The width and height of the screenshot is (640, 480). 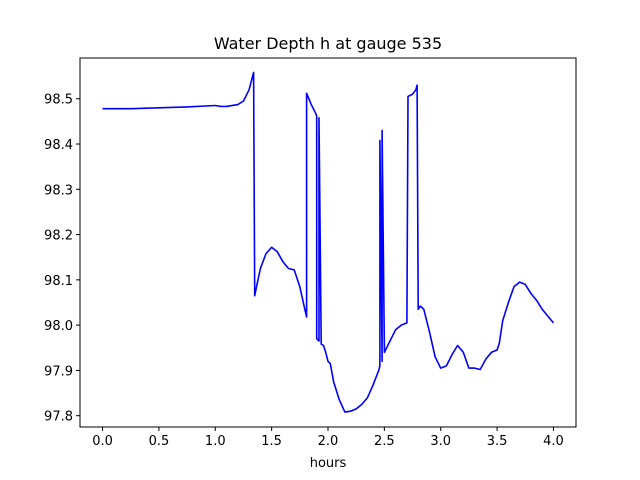 I want to click on x-tick-label: 0.5, so click(x=159, y=441).